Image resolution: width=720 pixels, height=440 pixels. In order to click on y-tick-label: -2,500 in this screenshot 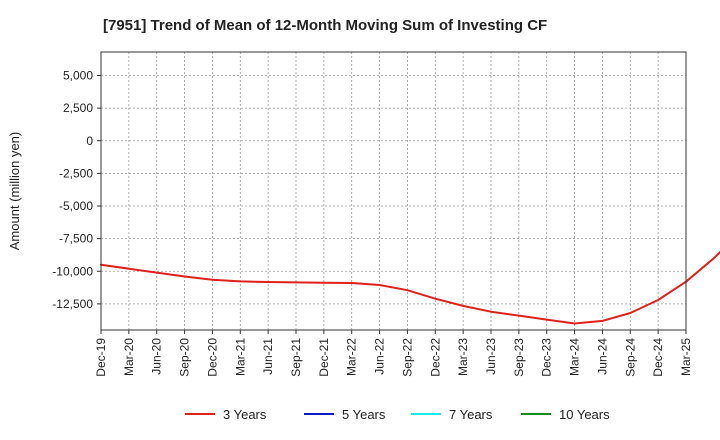, I will do `click(76, 173)`.